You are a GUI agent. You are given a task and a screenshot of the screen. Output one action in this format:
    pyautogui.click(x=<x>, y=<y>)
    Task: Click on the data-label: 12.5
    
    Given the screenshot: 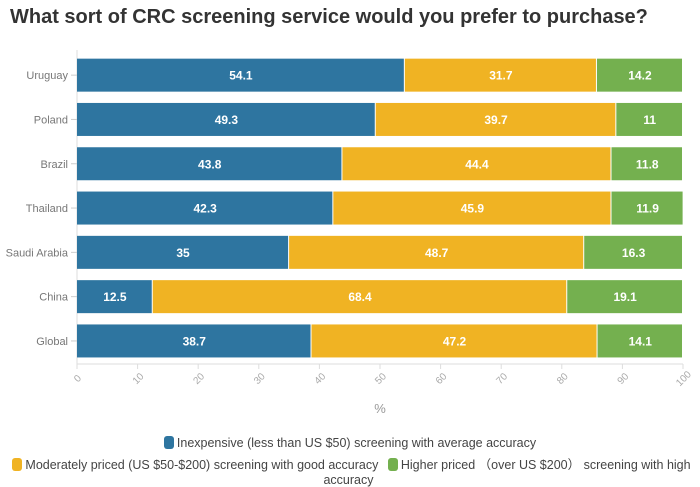 What is the action you would take?
    pyautogui.click(x=115, y=297)
    